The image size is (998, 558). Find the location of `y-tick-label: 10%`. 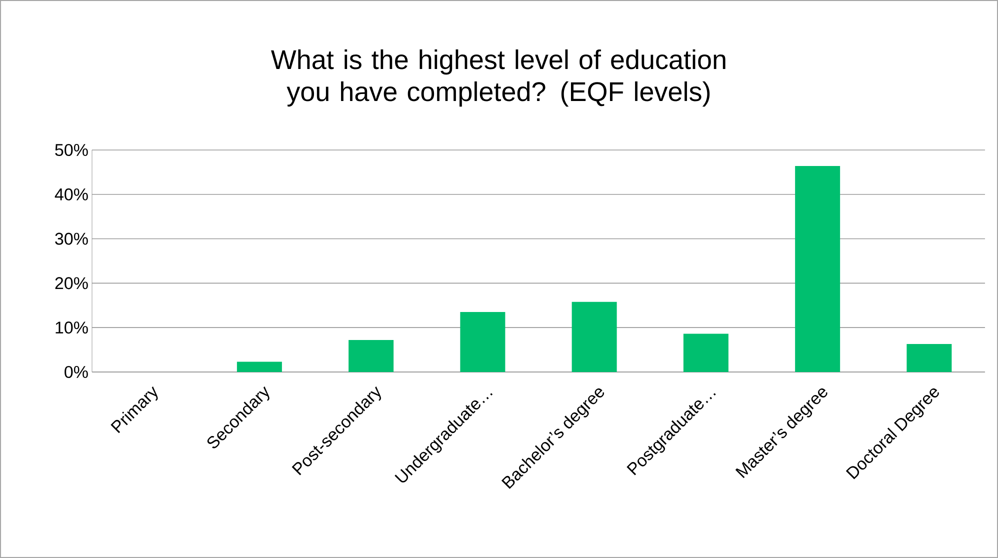

y-tick-label: 10% is located at coordinates (72, 328).